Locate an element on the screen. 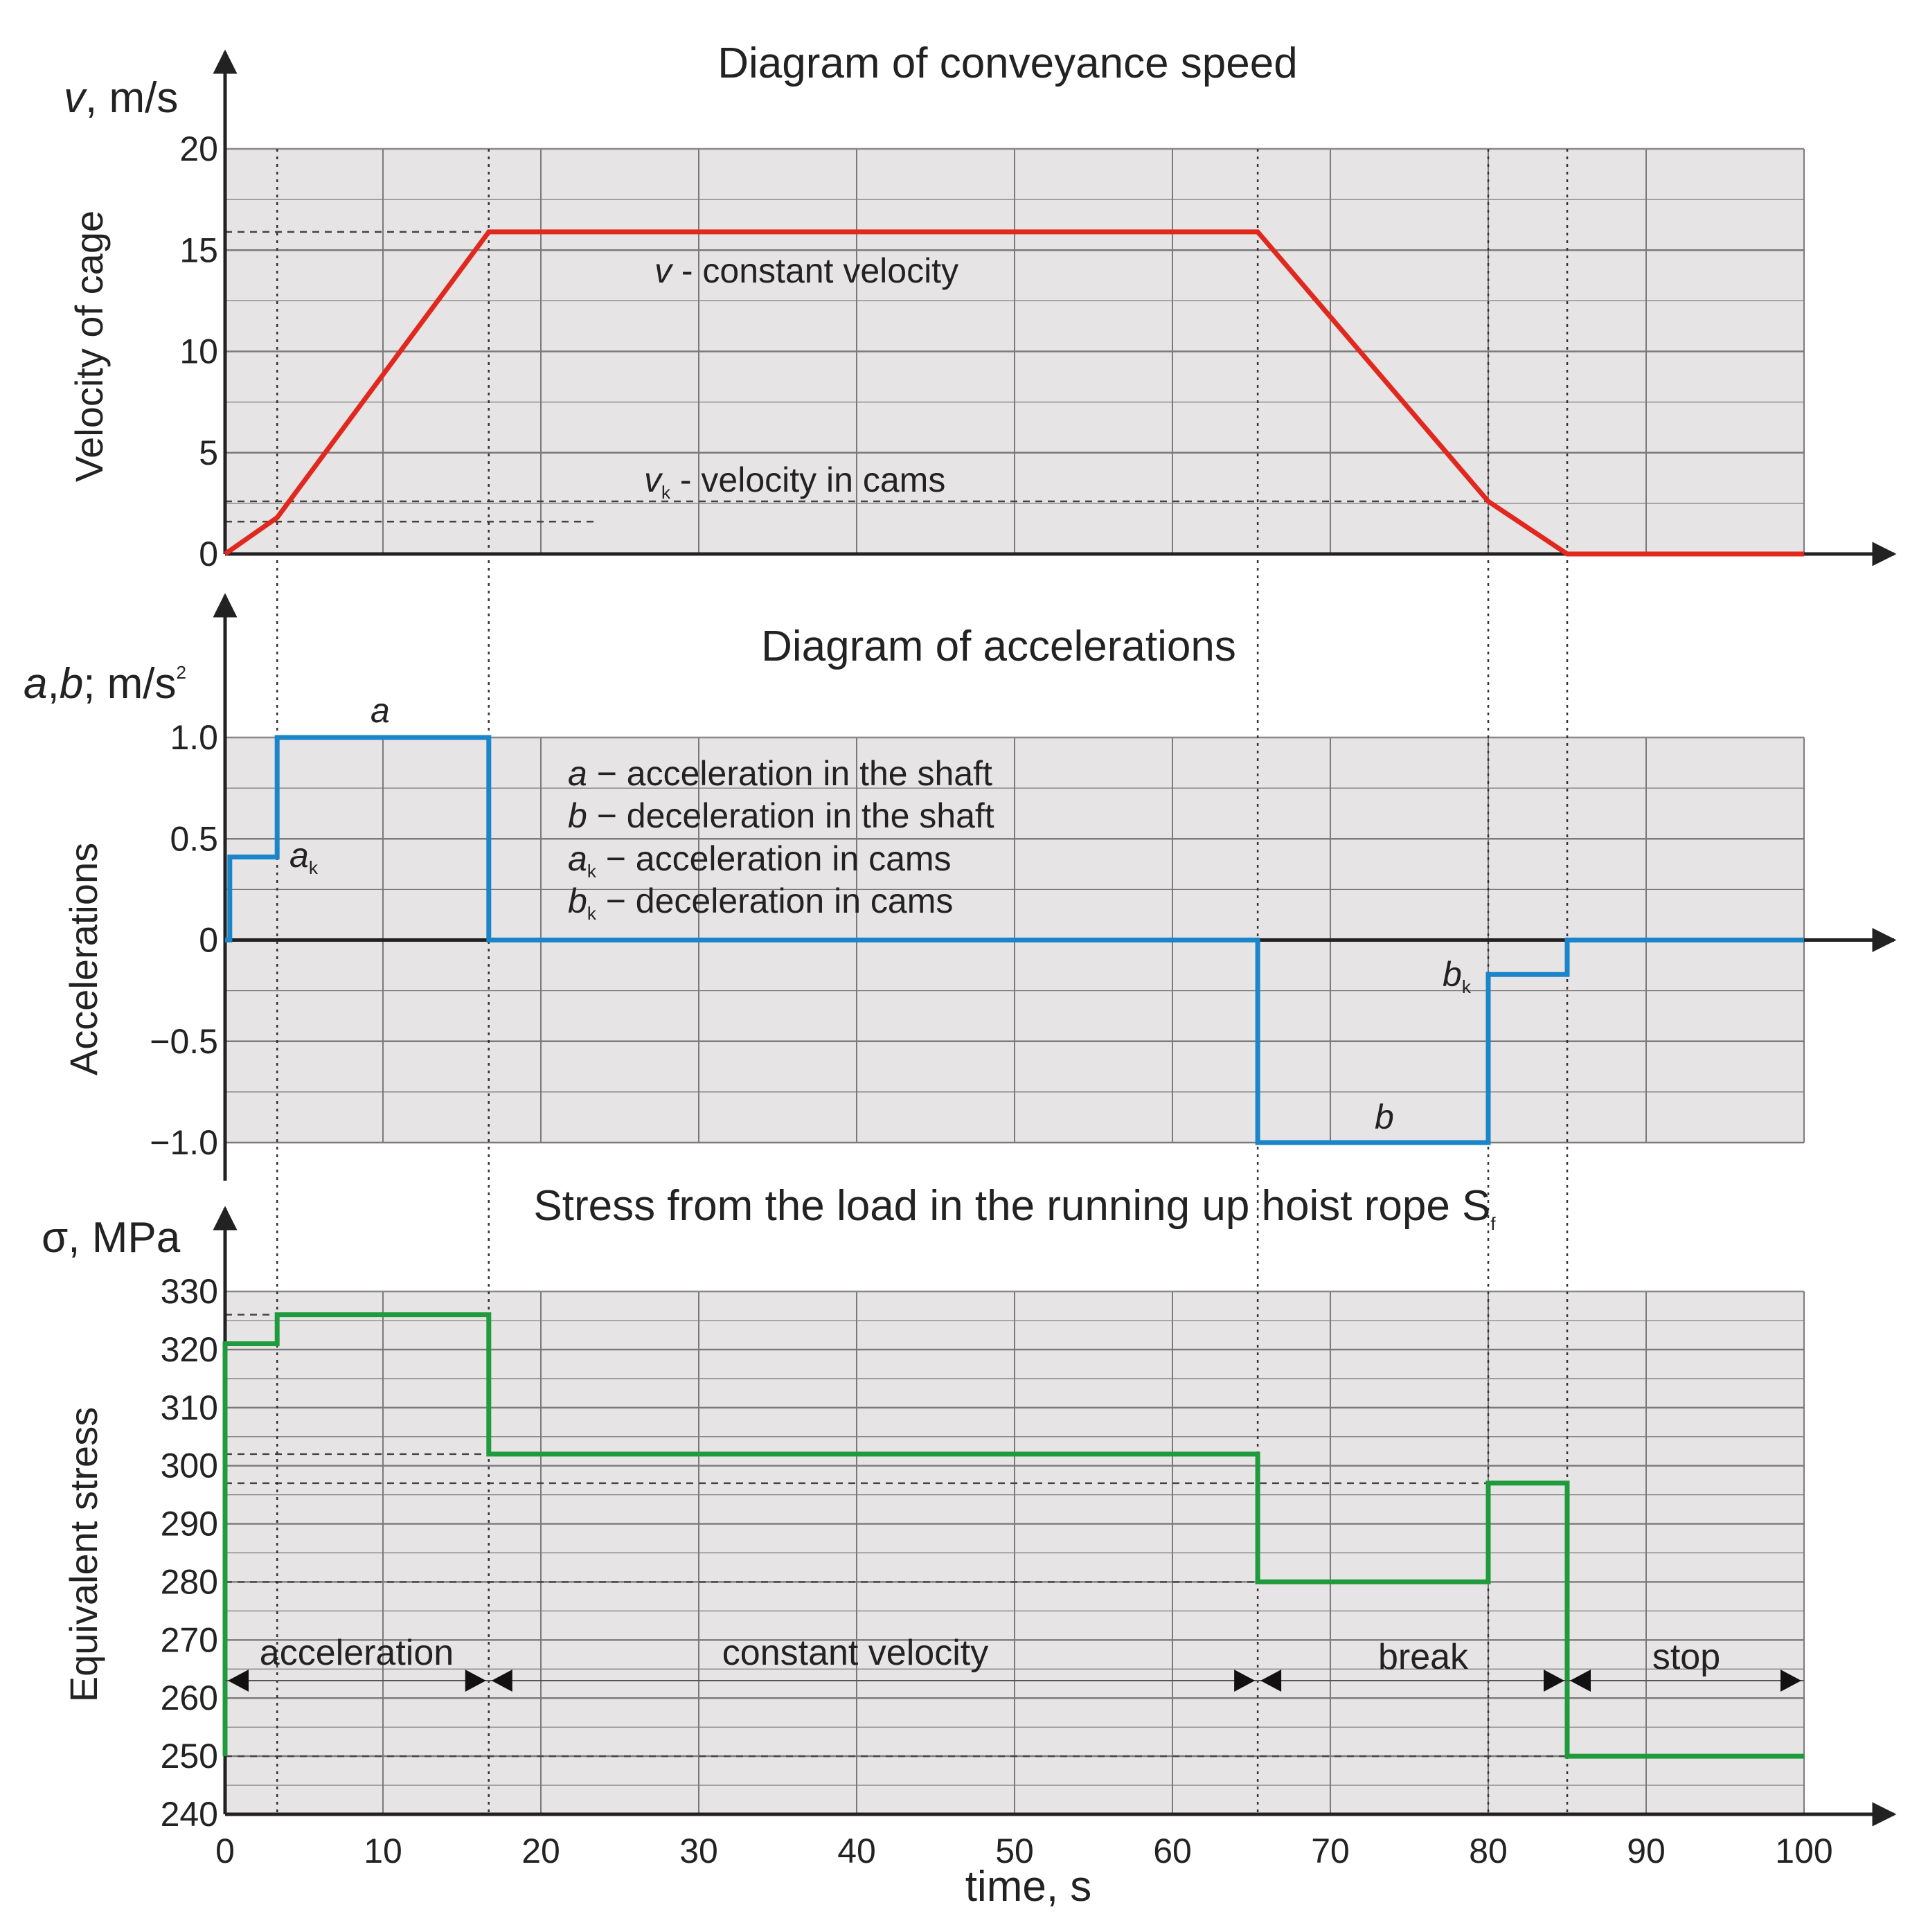  stress-y-label: Equivalent stress is located at coordinates (83, 1554).